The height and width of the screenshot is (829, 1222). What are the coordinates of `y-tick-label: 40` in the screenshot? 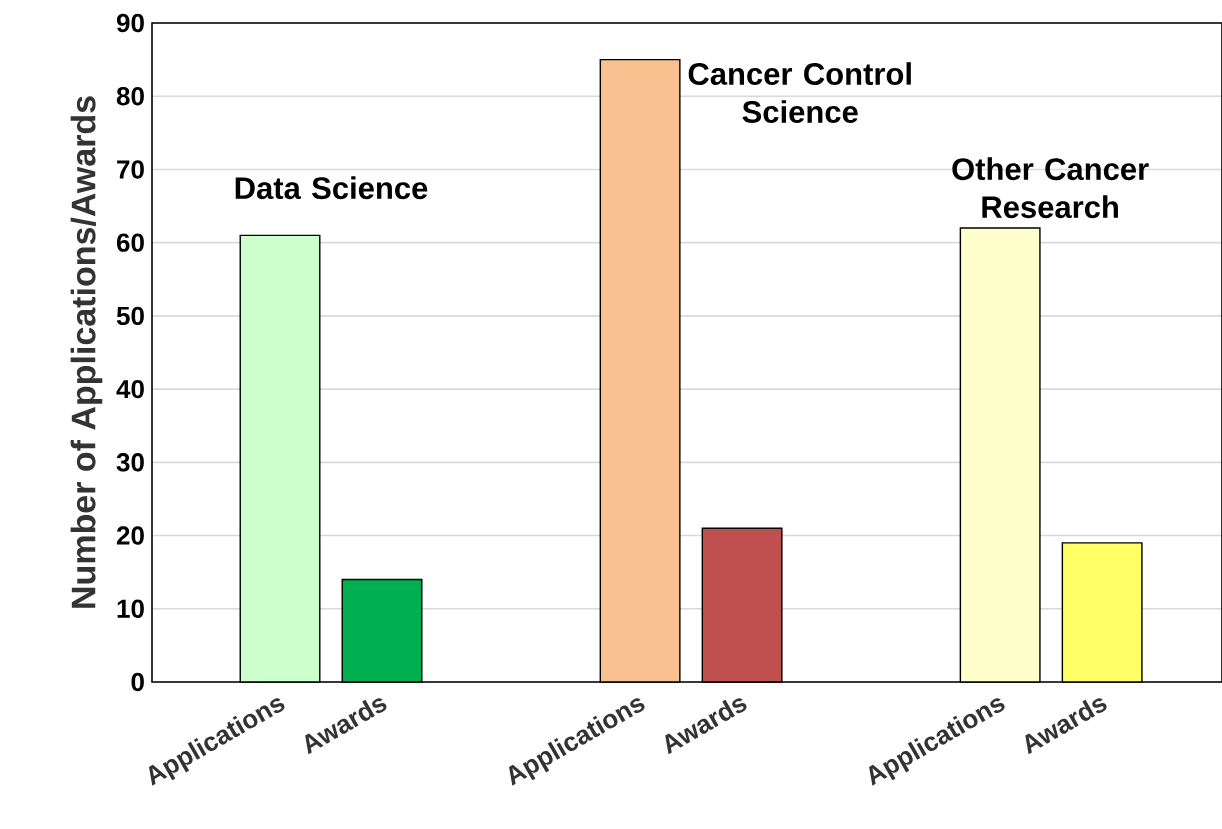 It's located at (130, 389).